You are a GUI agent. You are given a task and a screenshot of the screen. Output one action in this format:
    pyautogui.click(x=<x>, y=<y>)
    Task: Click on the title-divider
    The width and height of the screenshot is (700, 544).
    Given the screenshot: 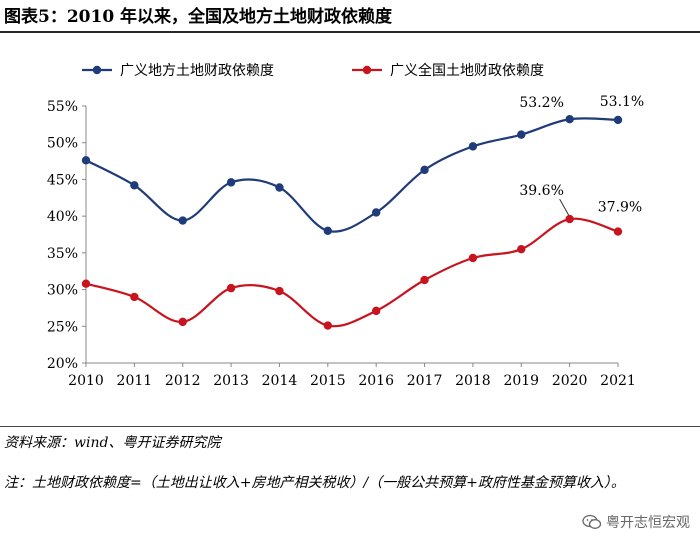 What is the action you would take?
    pyautogui.click(x=350, y=32)
    